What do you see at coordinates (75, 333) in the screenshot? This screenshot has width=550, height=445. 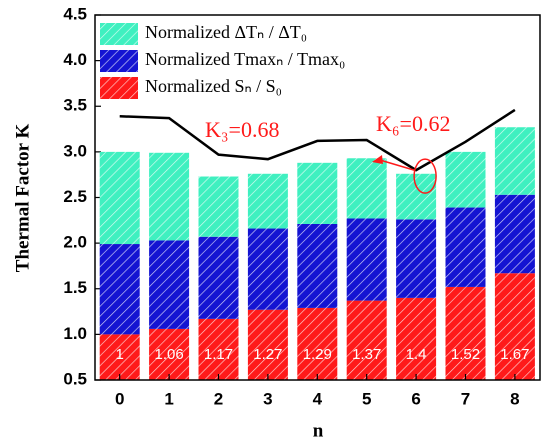 I see `y-tick-label: 1.0` at bounding box center [75, 333].